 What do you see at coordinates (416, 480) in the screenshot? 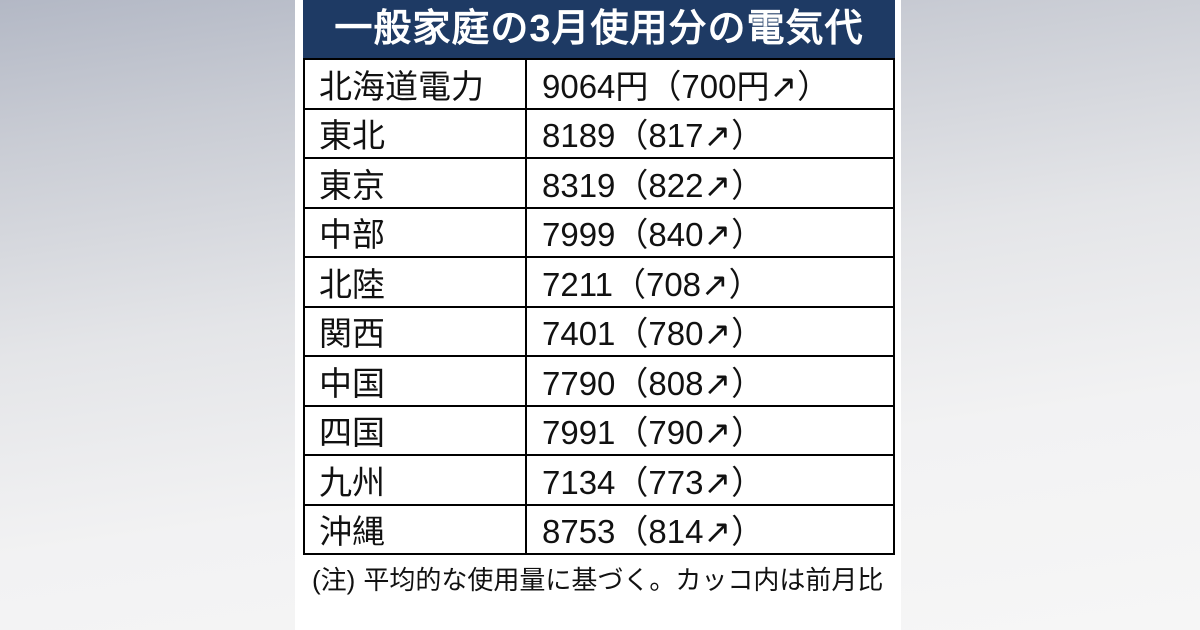
I see `region-cell: 九州` at bounding box center [416, 480].